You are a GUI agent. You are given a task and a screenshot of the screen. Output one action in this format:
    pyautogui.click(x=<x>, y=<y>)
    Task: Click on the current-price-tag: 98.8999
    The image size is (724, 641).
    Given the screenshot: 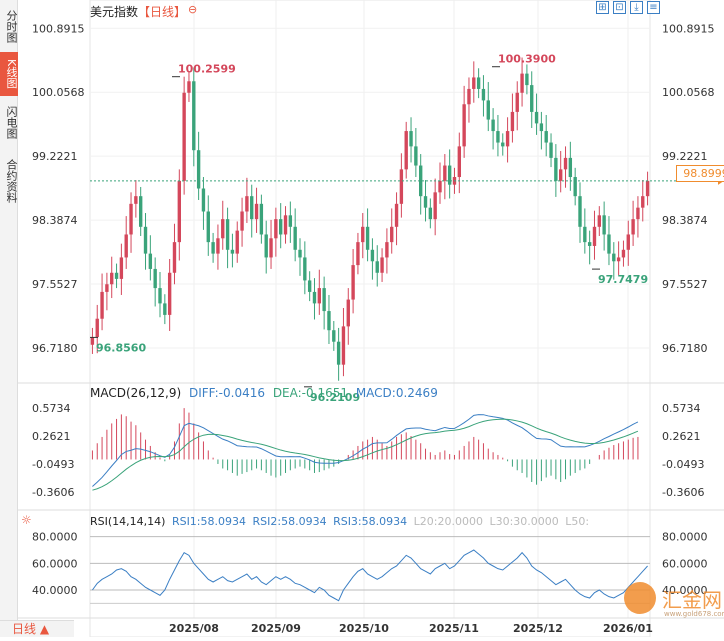 What is the action you would take?
    pyautogui.click(x=700, y=173)
    